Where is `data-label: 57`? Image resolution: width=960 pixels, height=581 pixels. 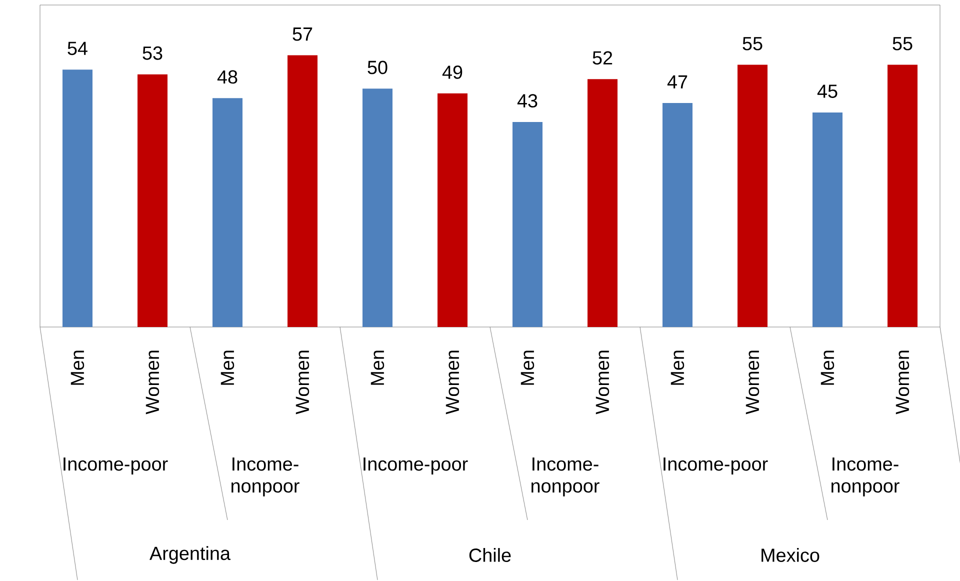
data-label: 57 is located at coordinates (302, 34).